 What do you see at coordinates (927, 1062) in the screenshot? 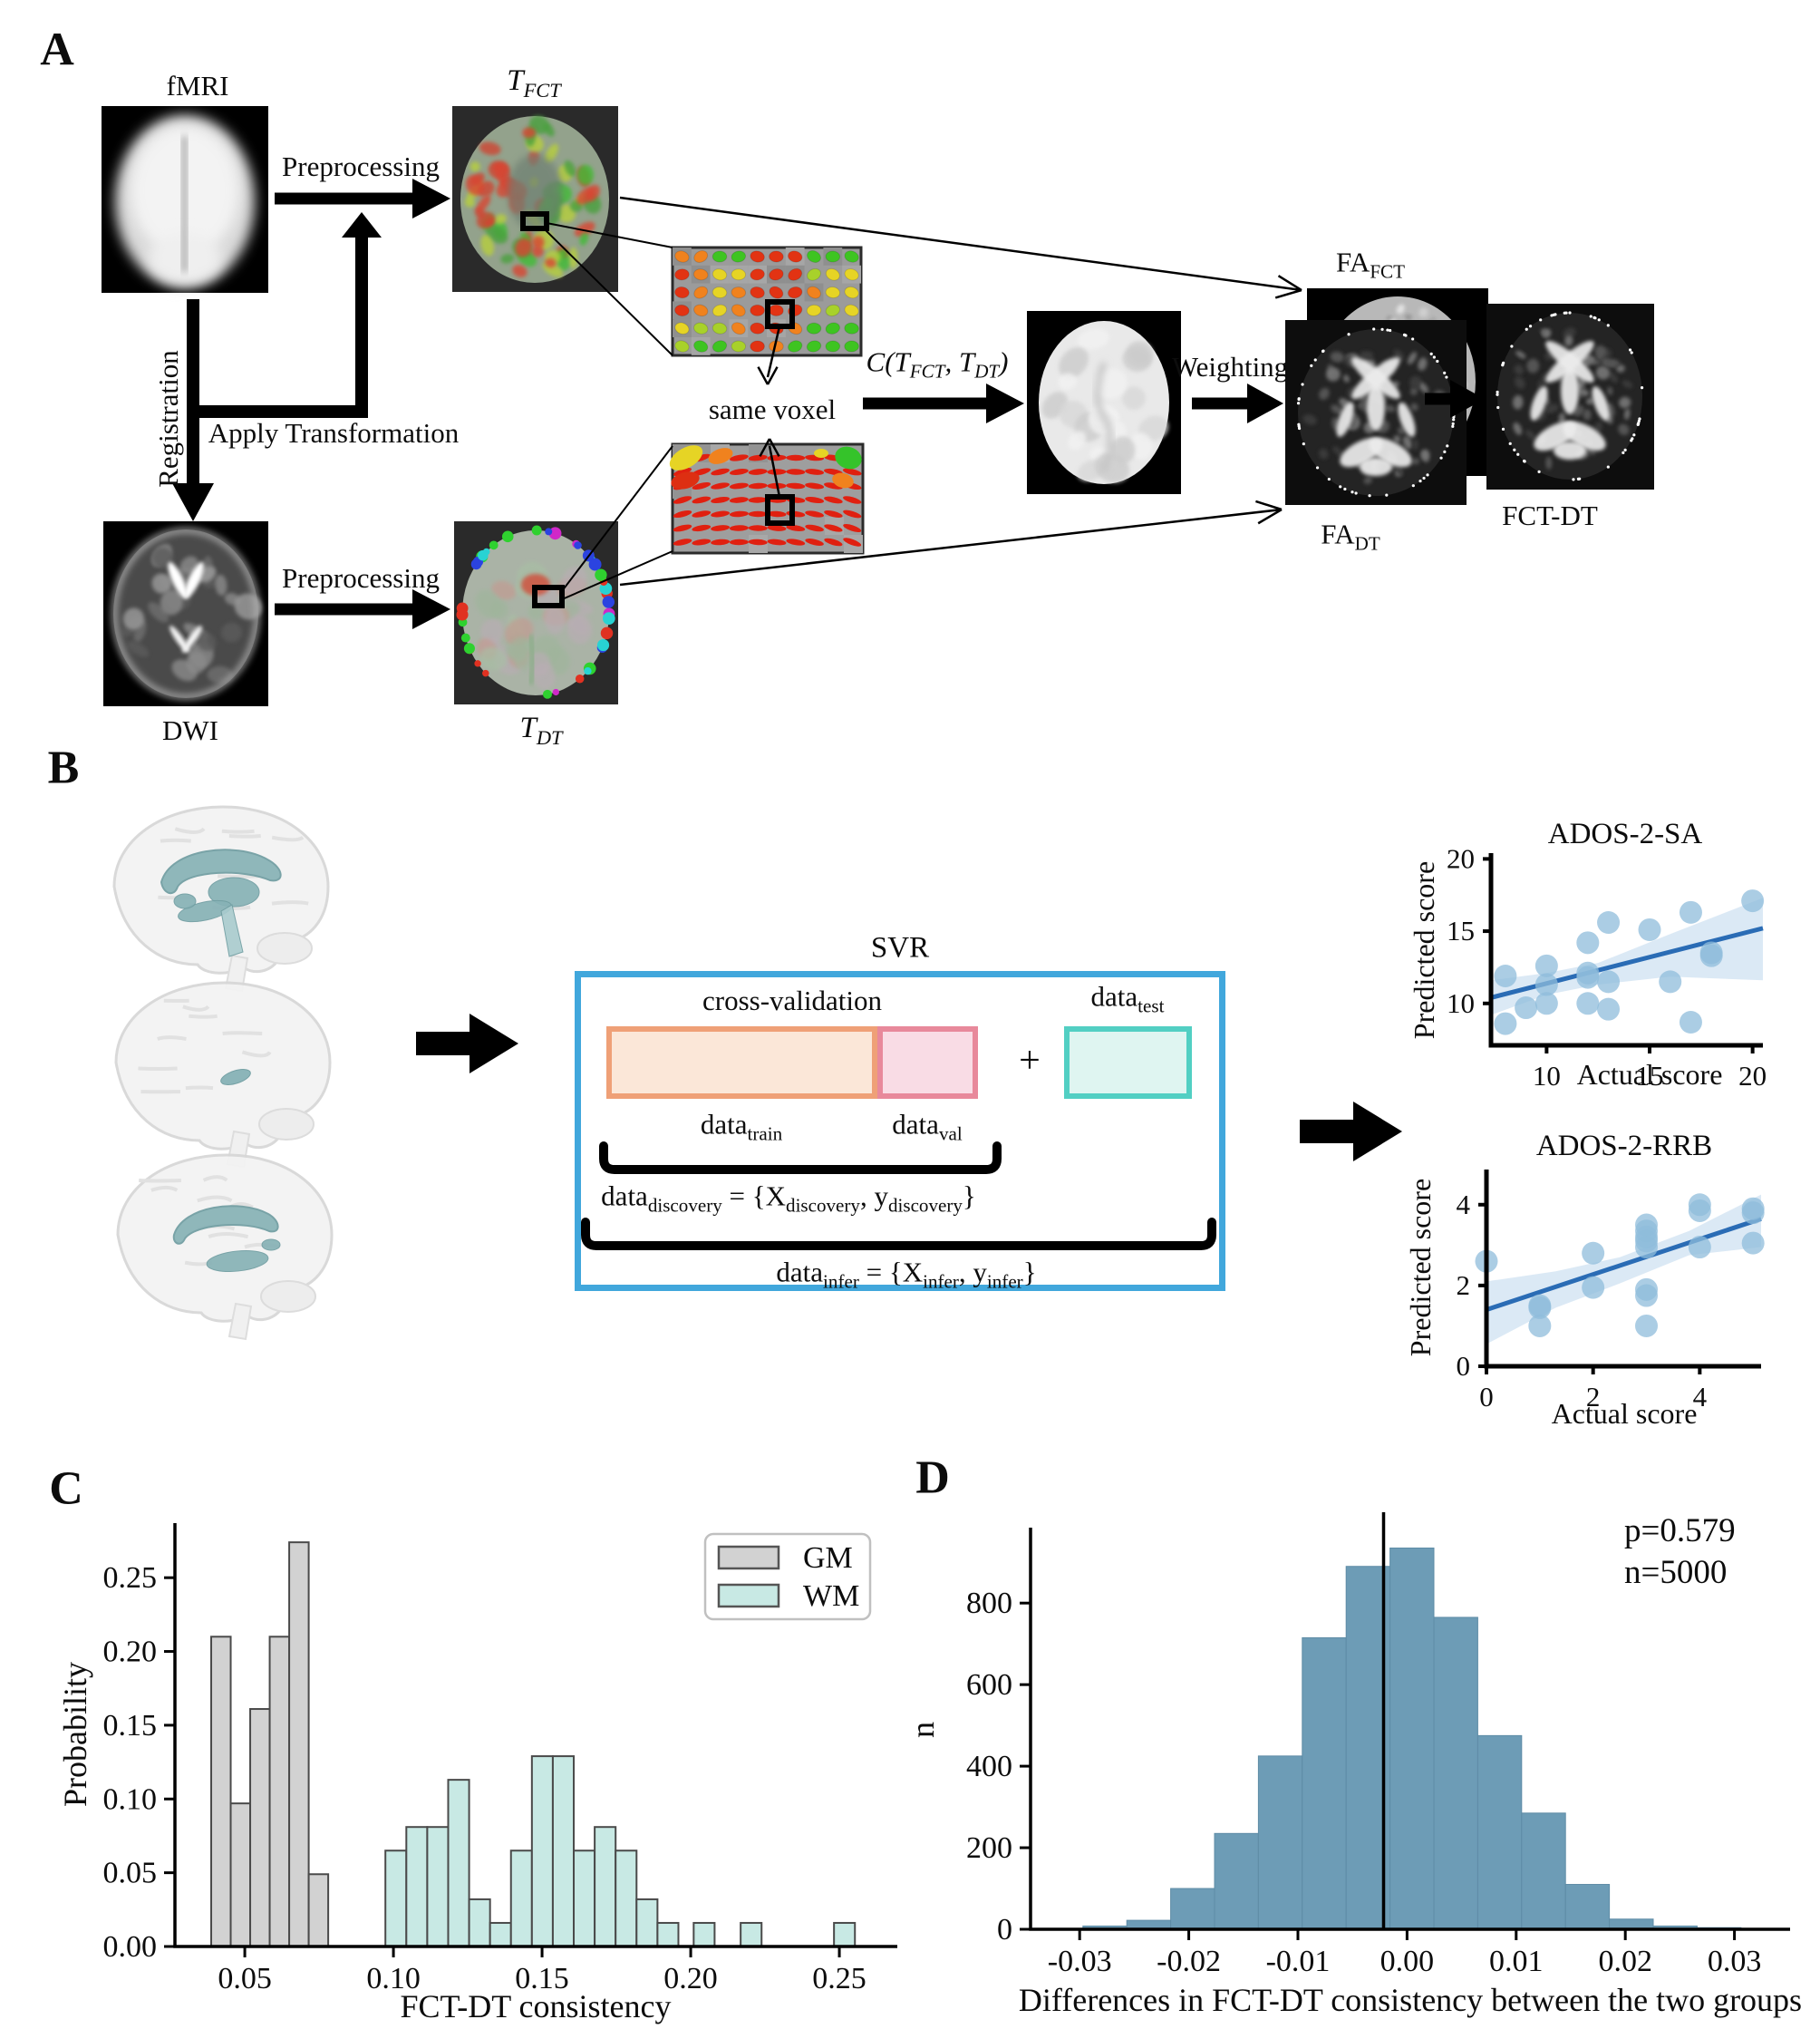
I see `data-val-bar` at bounding box center [927, 1062].